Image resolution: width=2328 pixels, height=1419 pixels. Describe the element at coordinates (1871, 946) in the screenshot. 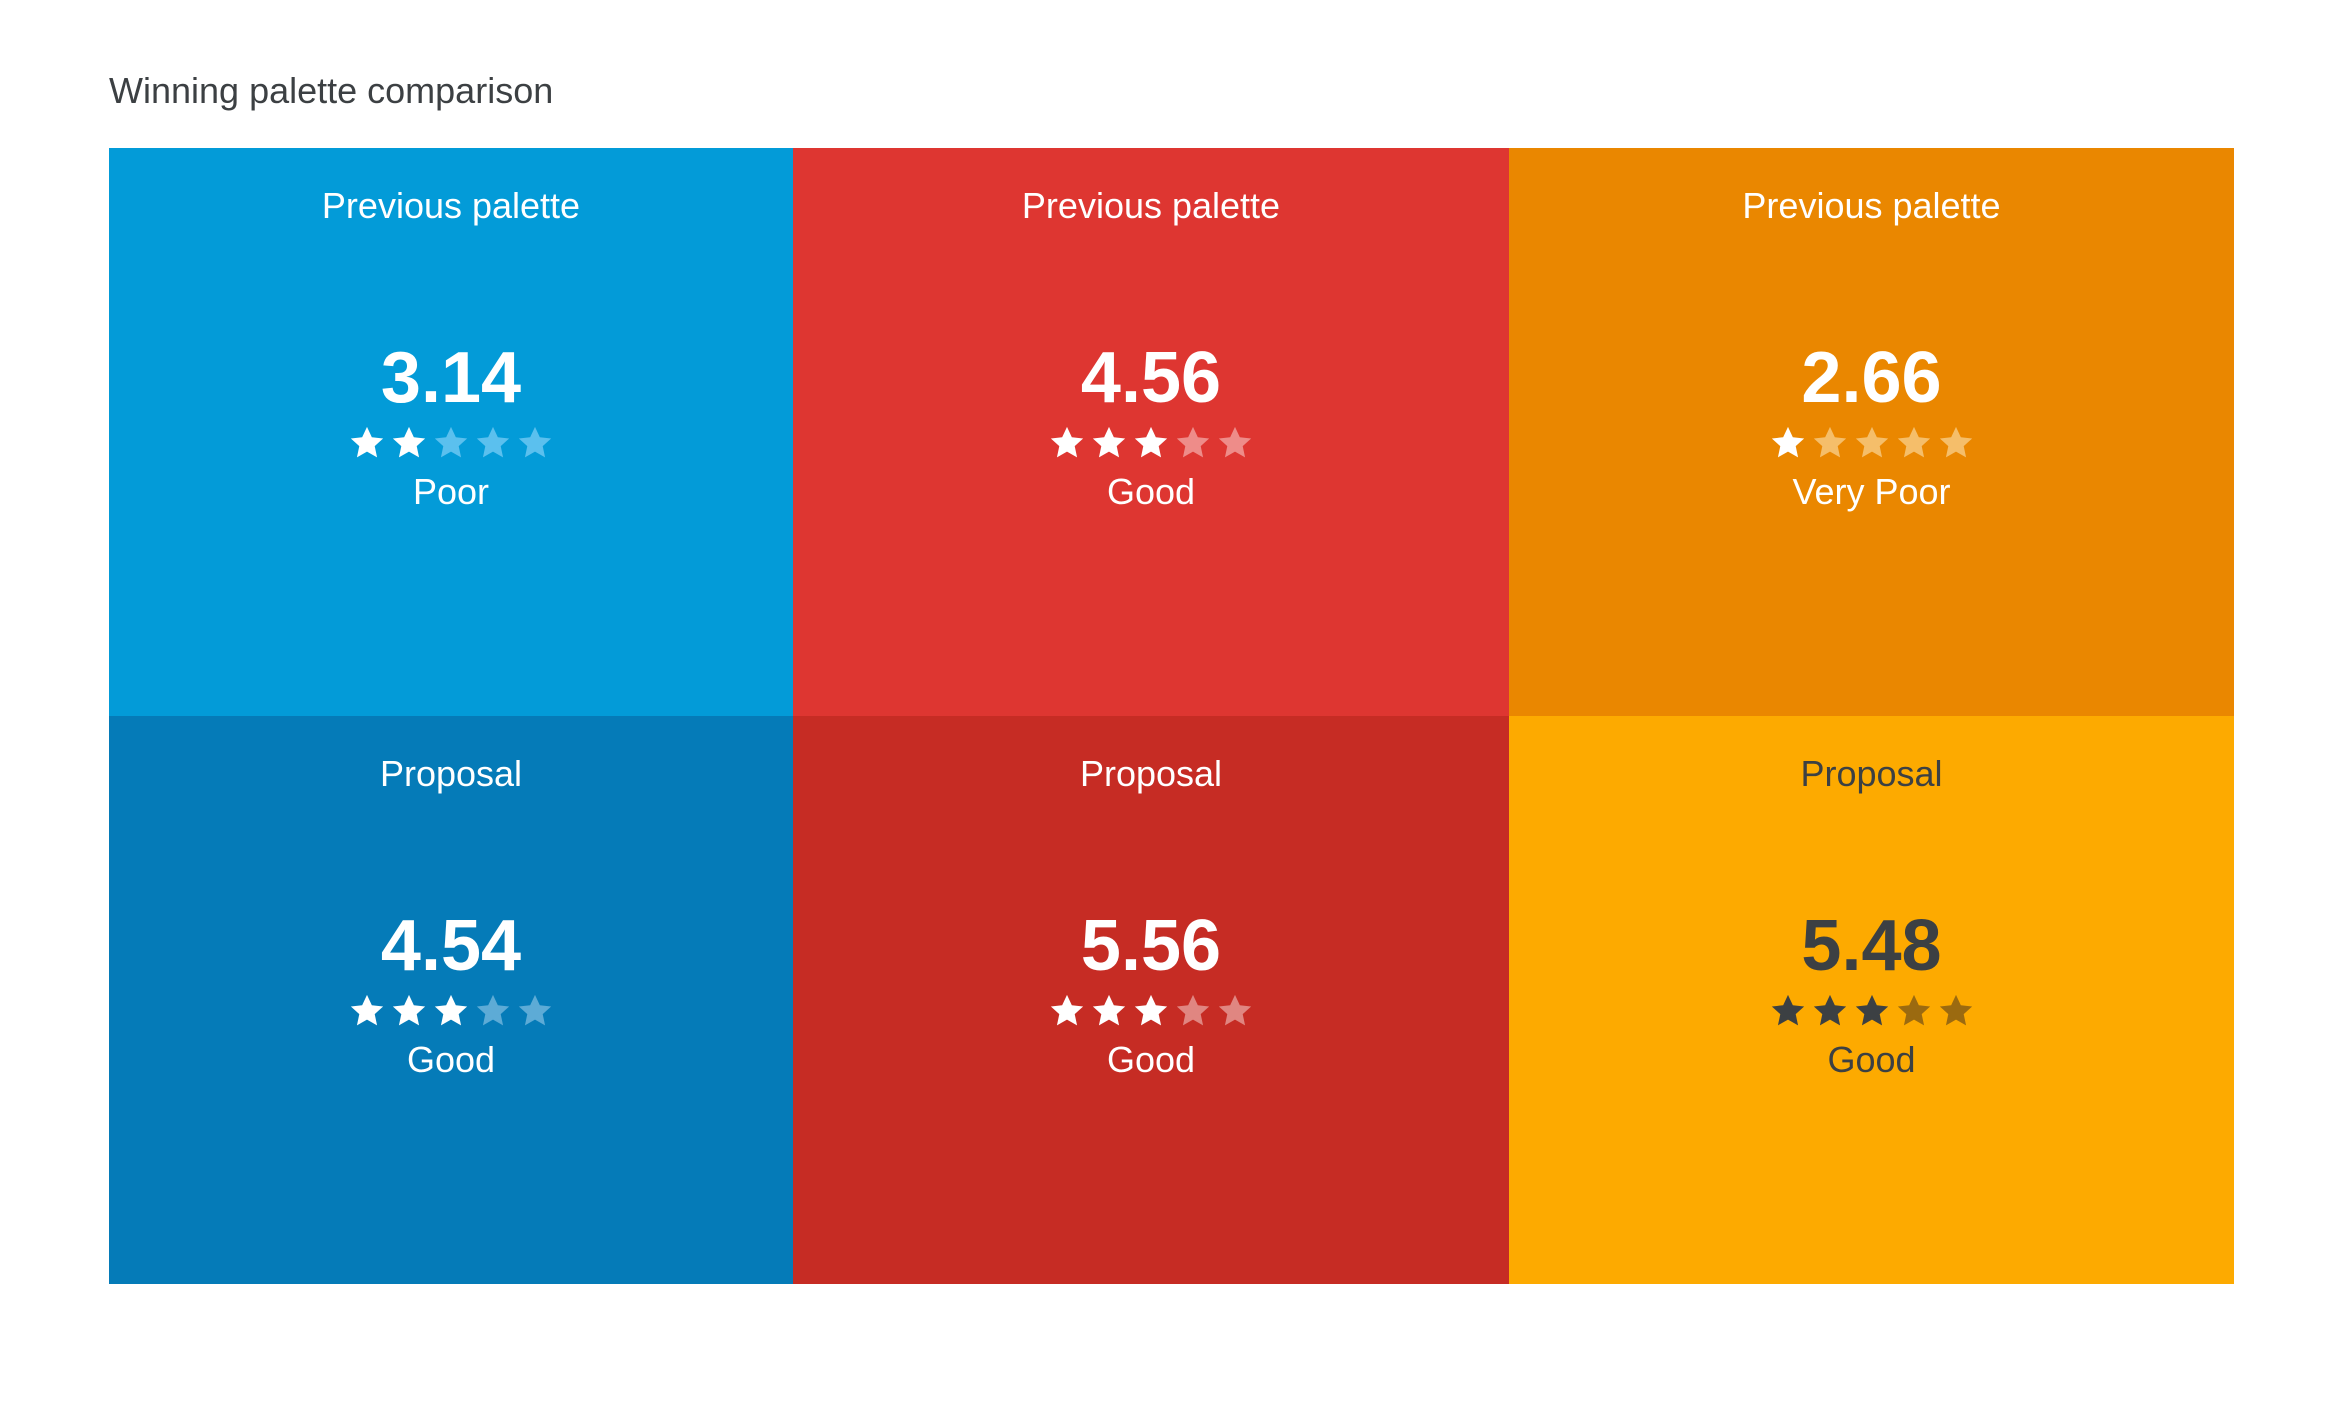

I see `score-value: 5.48` at that location.